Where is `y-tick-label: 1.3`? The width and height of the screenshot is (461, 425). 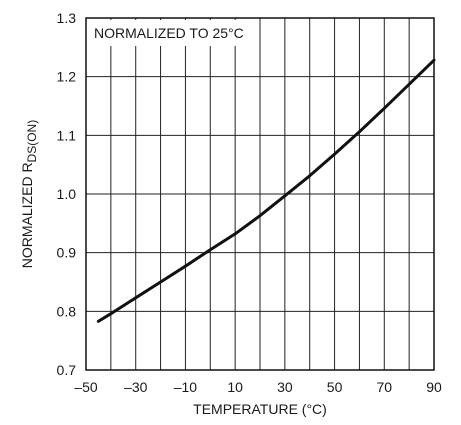
y-tick-label: 1.3 is located at coordinates (67, 18).